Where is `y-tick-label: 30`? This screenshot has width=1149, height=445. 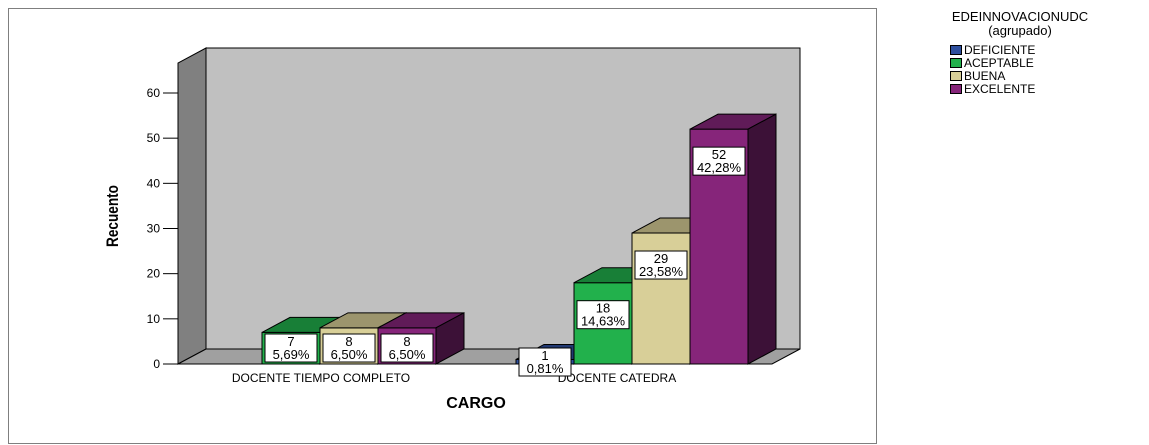 y-tick-label: 30 is located at coordinates (154, 229).